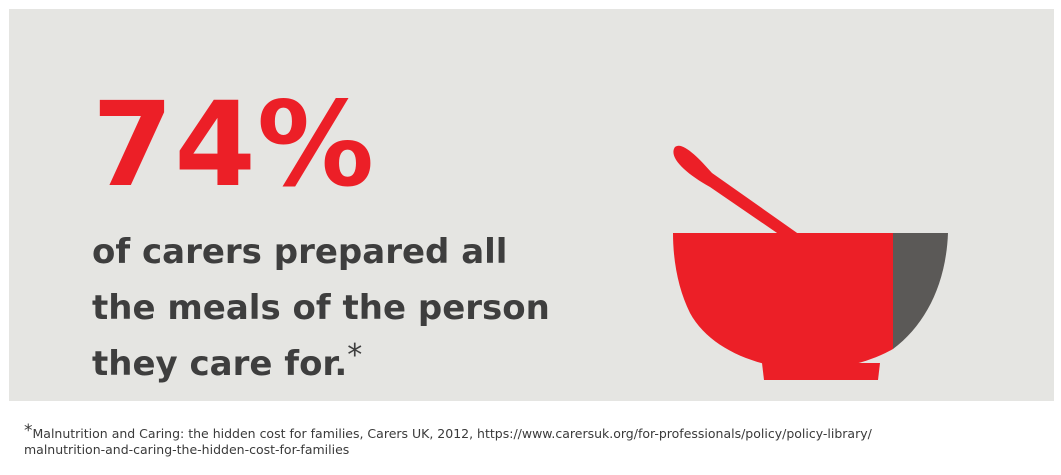 The height and width of the screenshot is (475, 1061). I want to click on statement-line-3: they care for., so click(220, 364).